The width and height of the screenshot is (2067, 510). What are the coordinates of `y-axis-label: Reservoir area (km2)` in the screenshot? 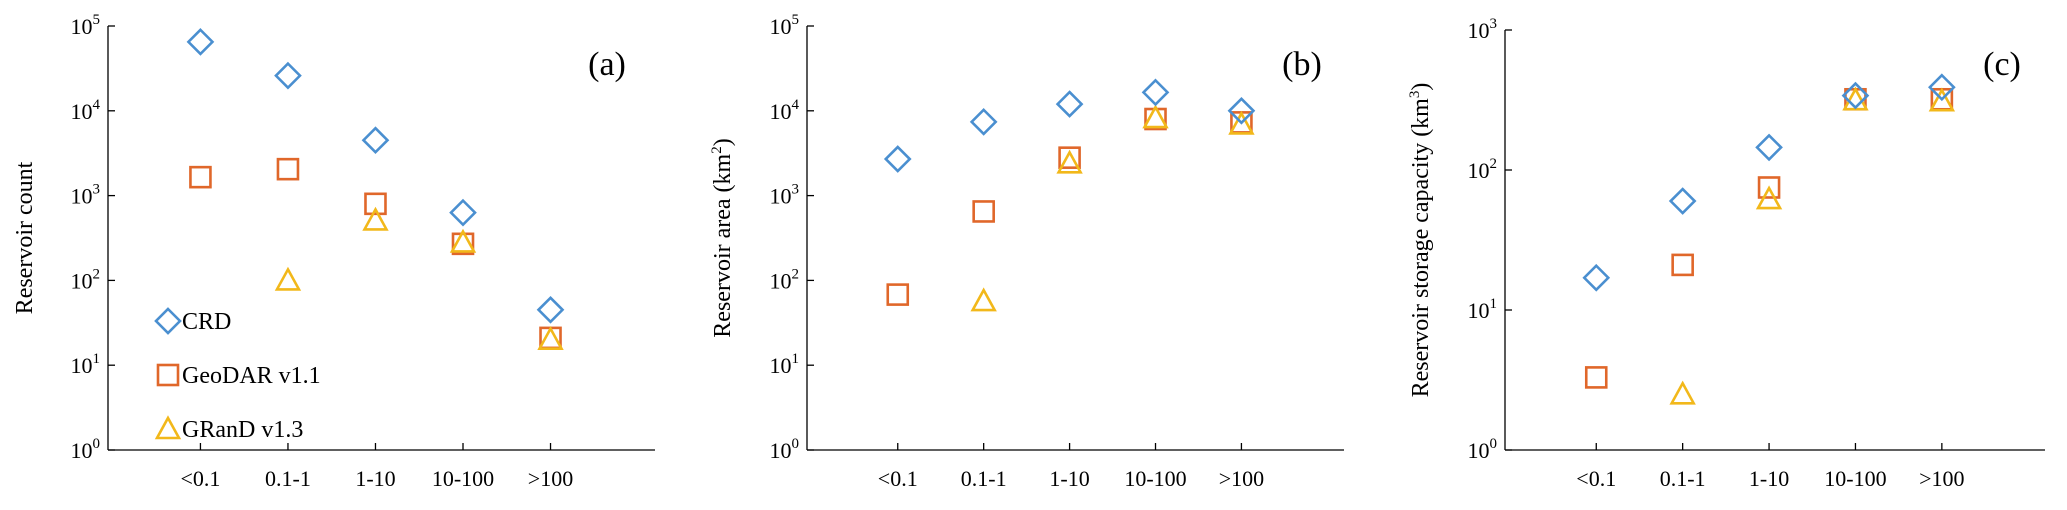 It's located at (722, 237).